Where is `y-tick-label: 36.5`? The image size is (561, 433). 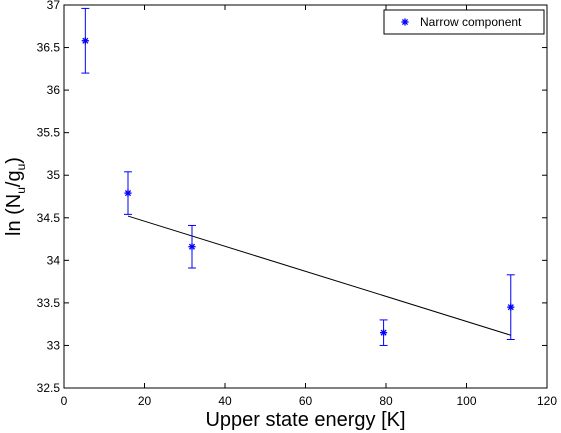 y-tick-label: 36.5 is located at coordinates (49, 48).